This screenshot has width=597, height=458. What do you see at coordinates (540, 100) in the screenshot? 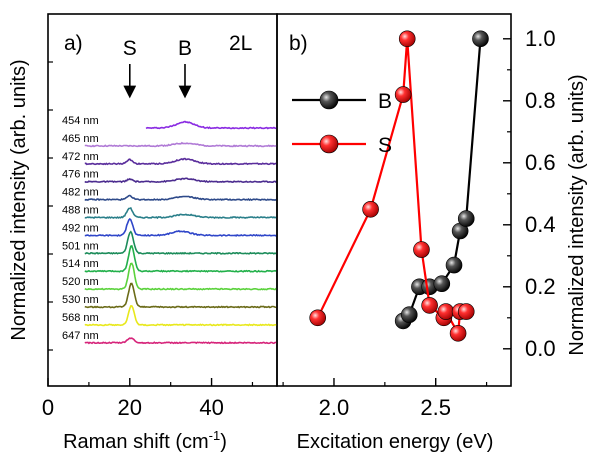
I see `y-tick-label: 0.8` at bounding box center [540, 100].